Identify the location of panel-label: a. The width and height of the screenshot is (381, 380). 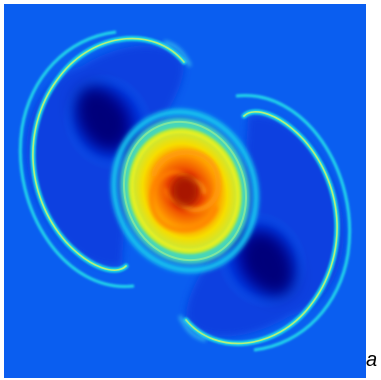
(372, 360).